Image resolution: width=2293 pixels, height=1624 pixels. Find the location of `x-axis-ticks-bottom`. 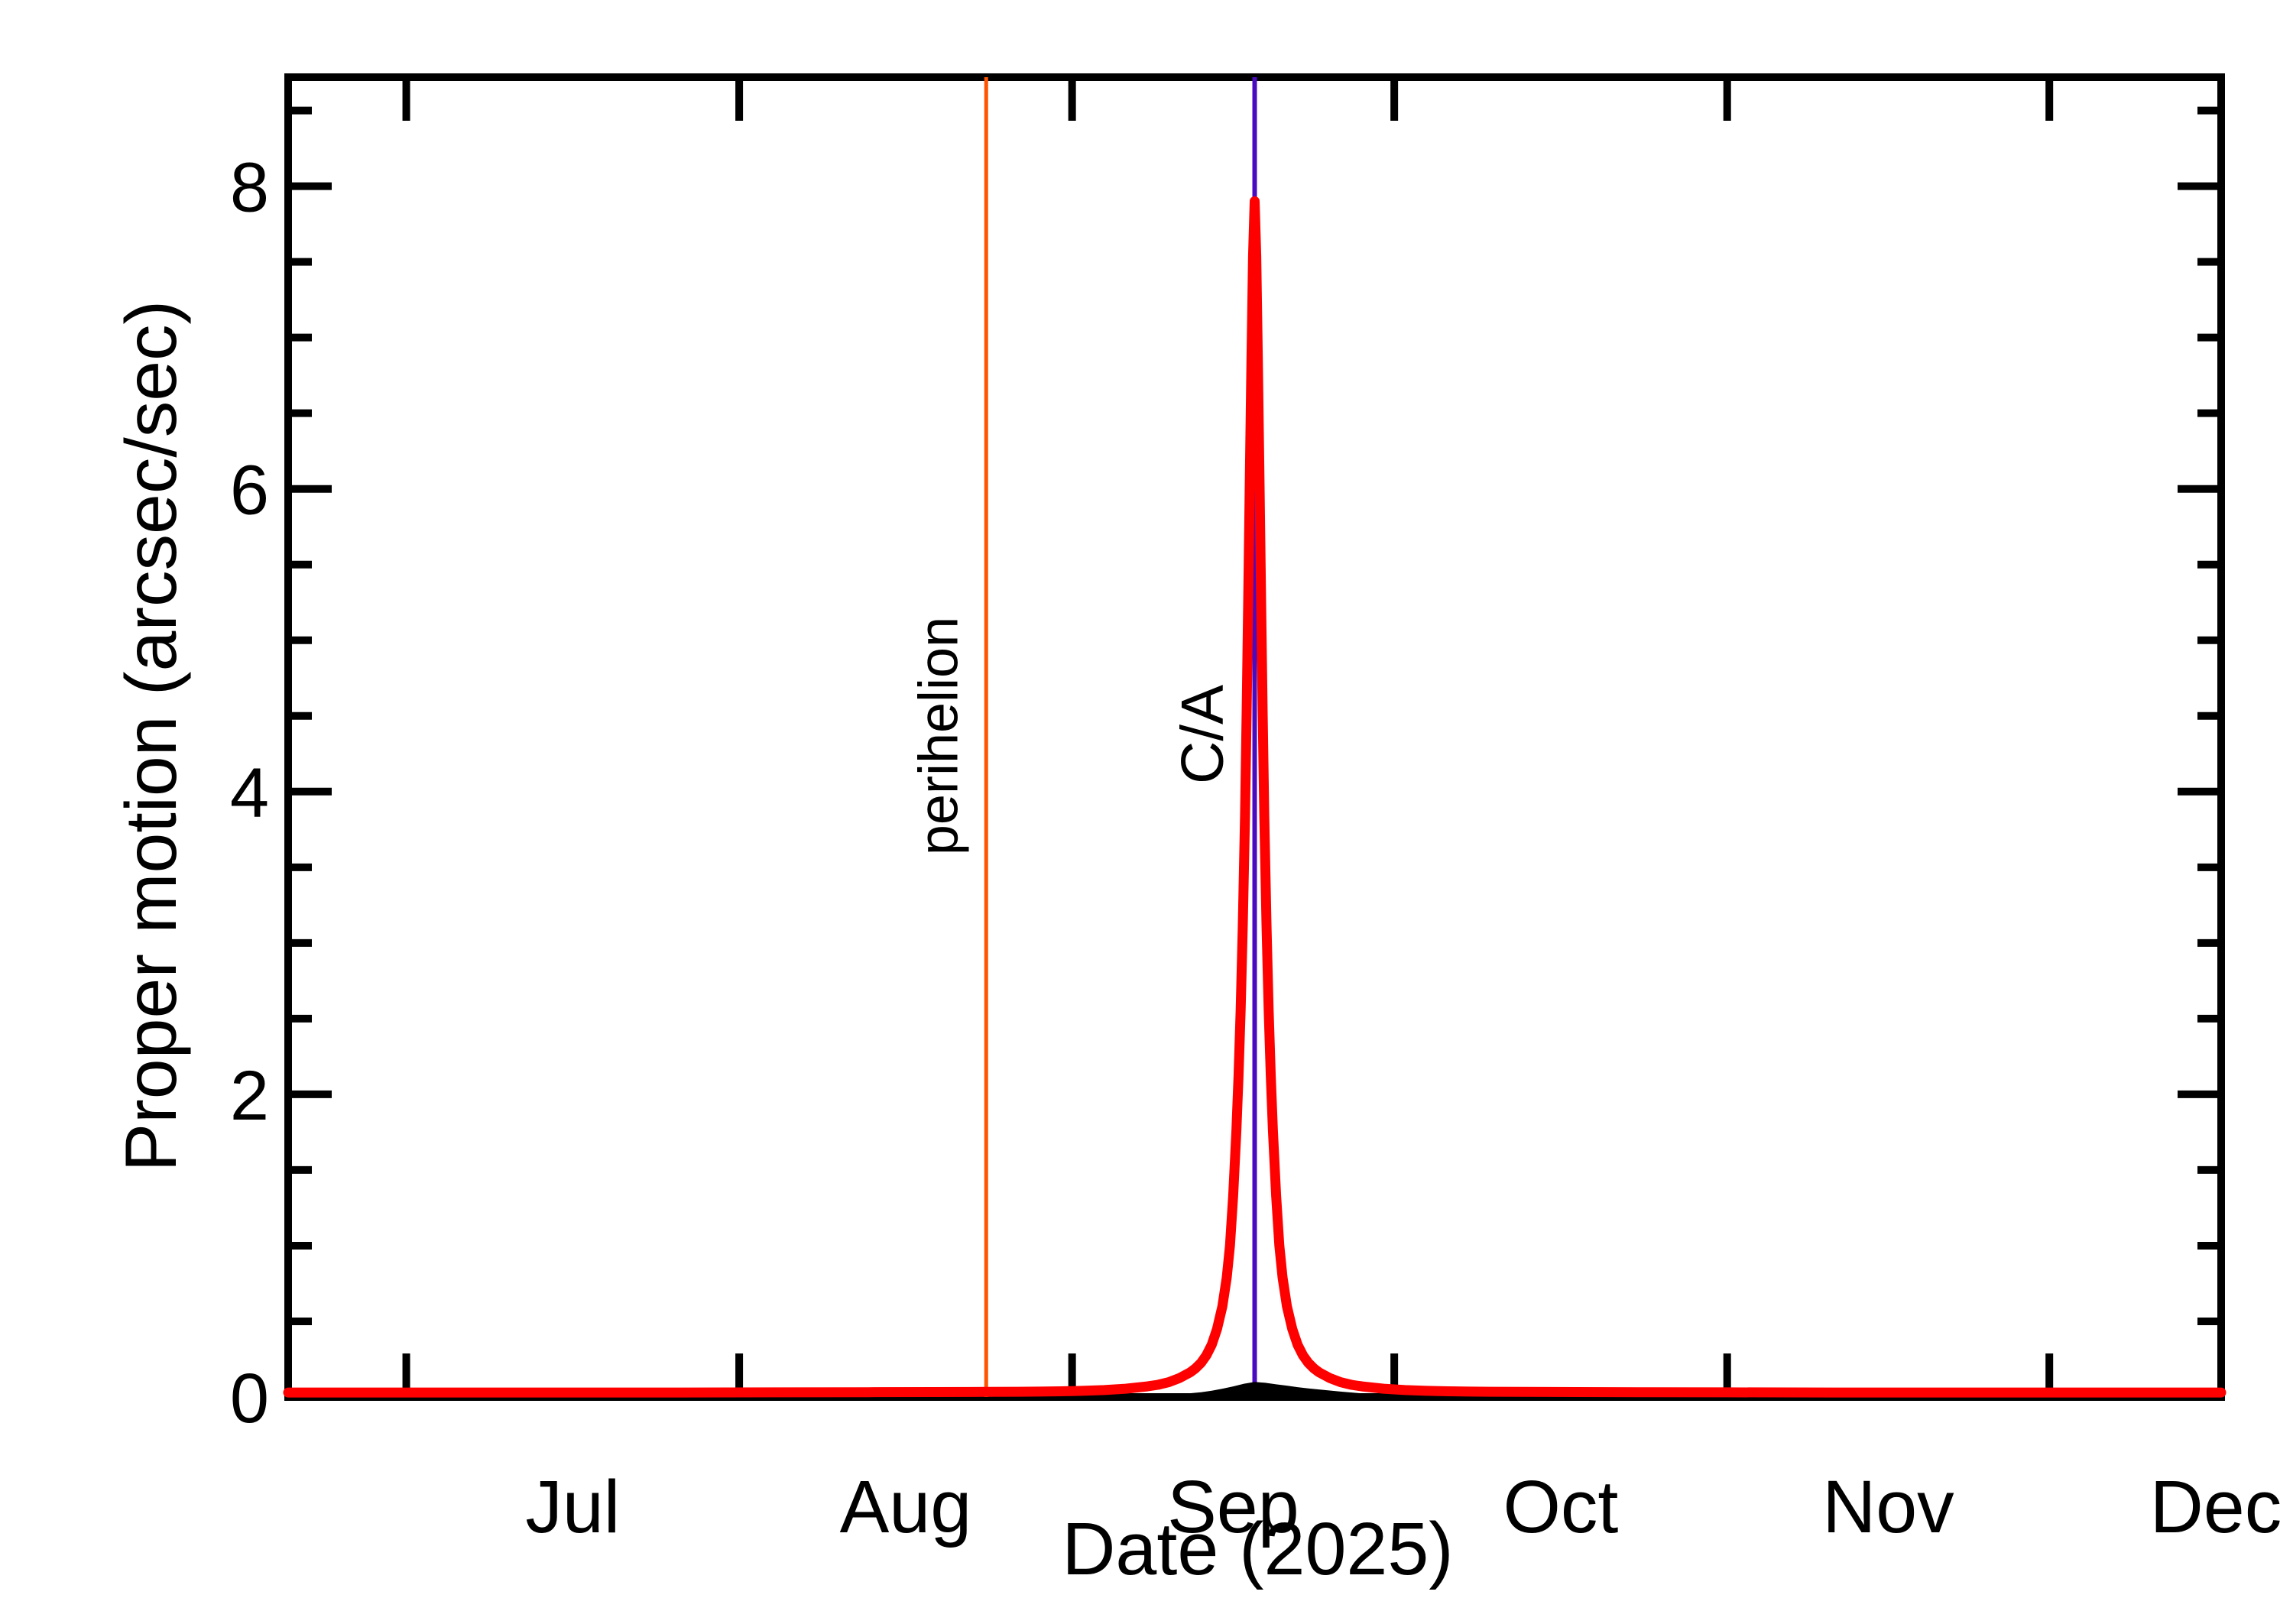

x-axis-ticks-bottom is located at coordinates (1228, 1373).